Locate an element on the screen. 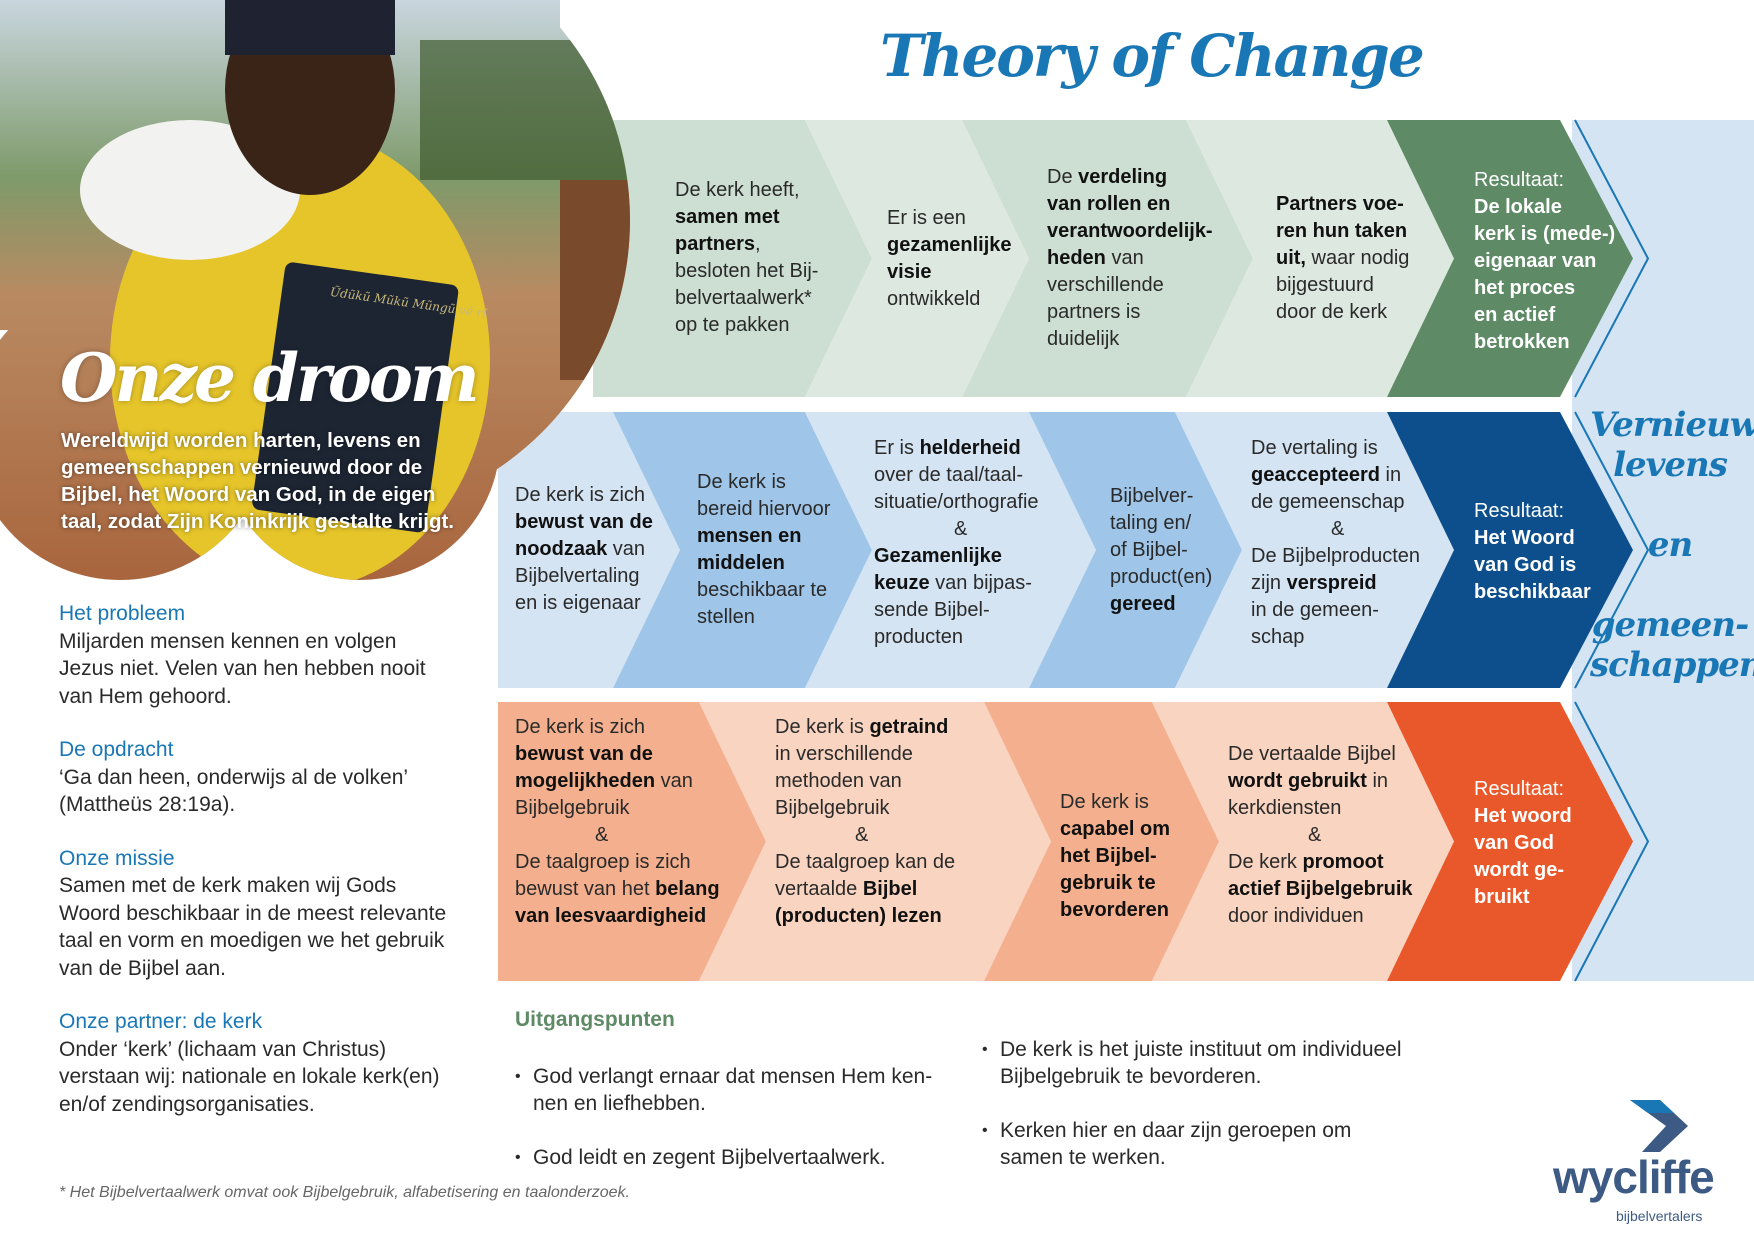 The width and height of the screenshot is (1754, 1241). bold-text: verdeling is located at coordinates (1123, 177).